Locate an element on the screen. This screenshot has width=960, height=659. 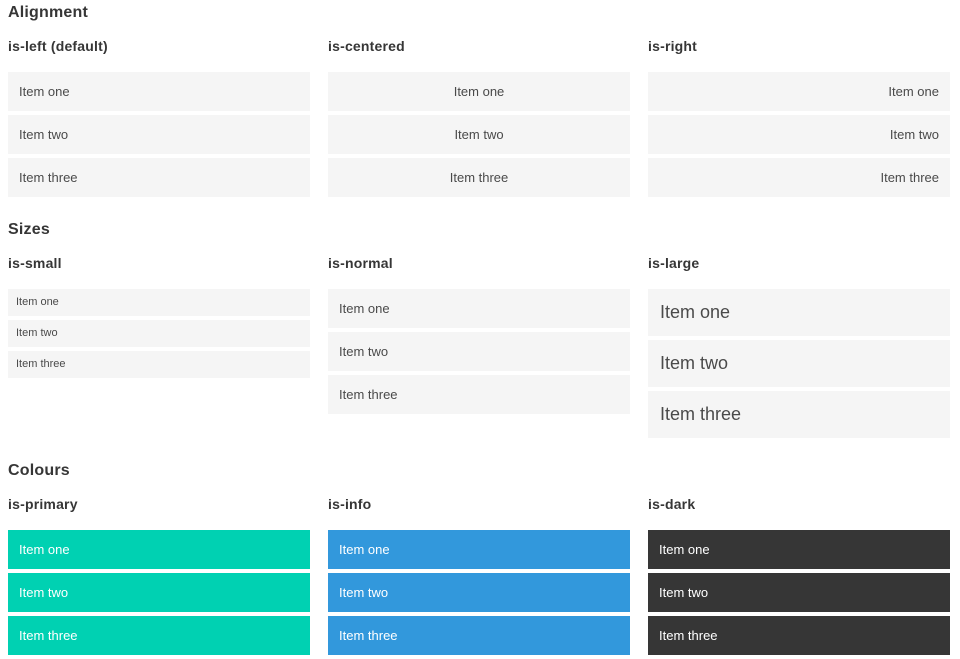
group-is-small: is-small Item one Item two Item three is located at coordinates (159, 319).